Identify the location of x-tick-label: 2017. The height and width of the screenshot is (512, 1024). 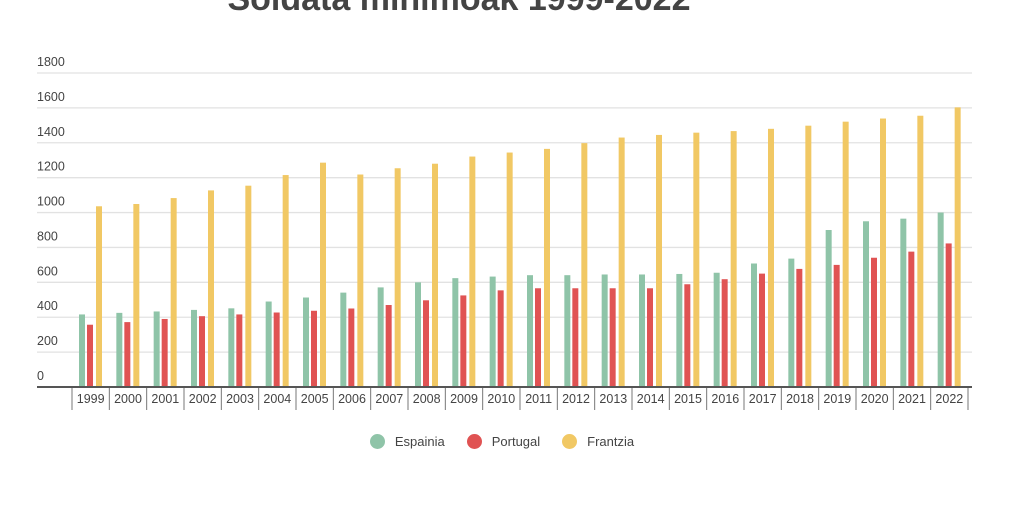
(763, 399).